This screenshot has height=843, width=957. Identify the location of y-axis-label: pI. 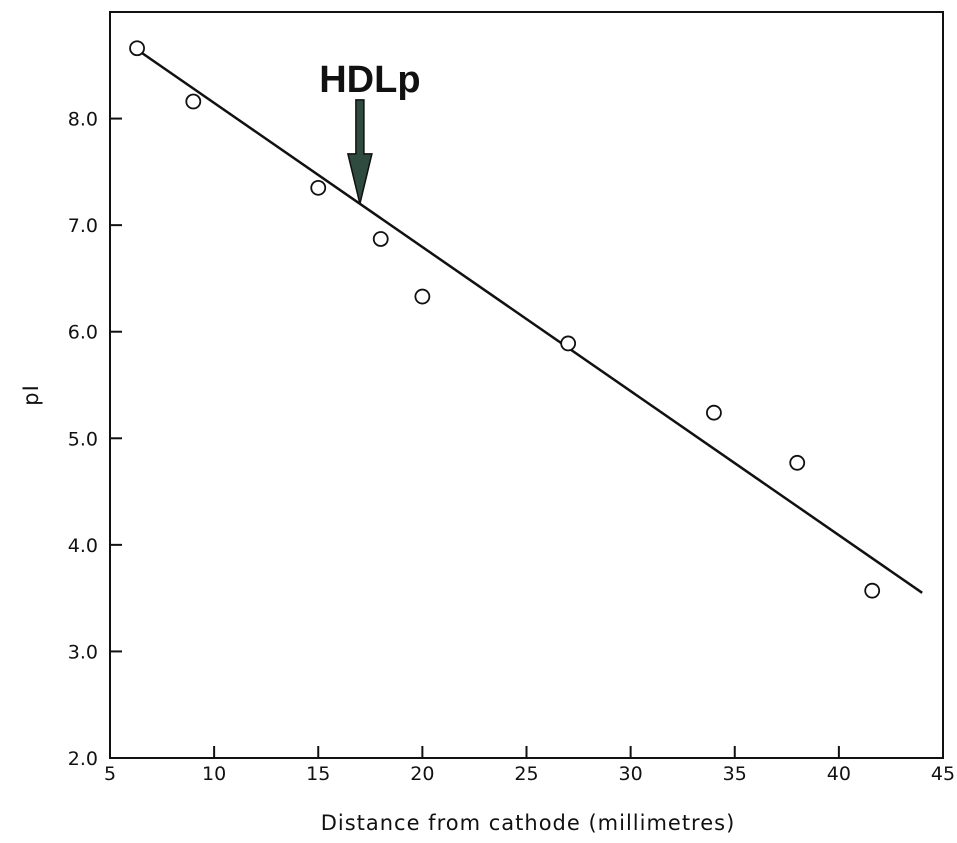
(31, 395).